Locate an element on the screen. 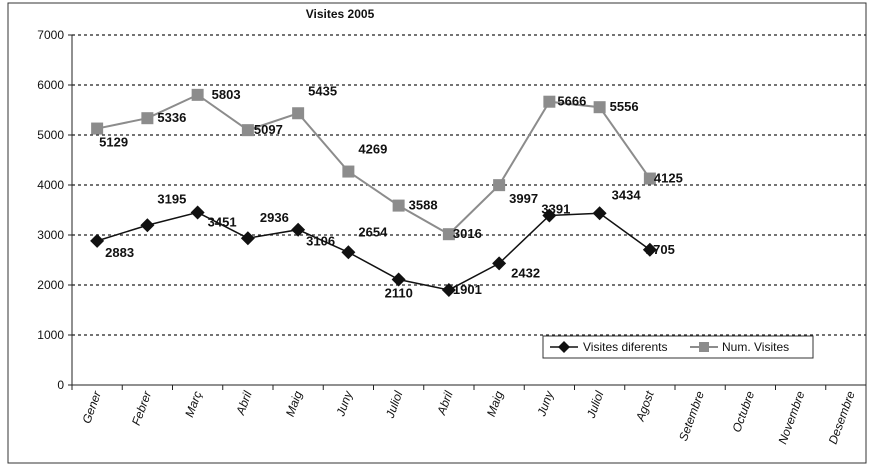  data-label: 5336 is located at coordinates (171, 117).